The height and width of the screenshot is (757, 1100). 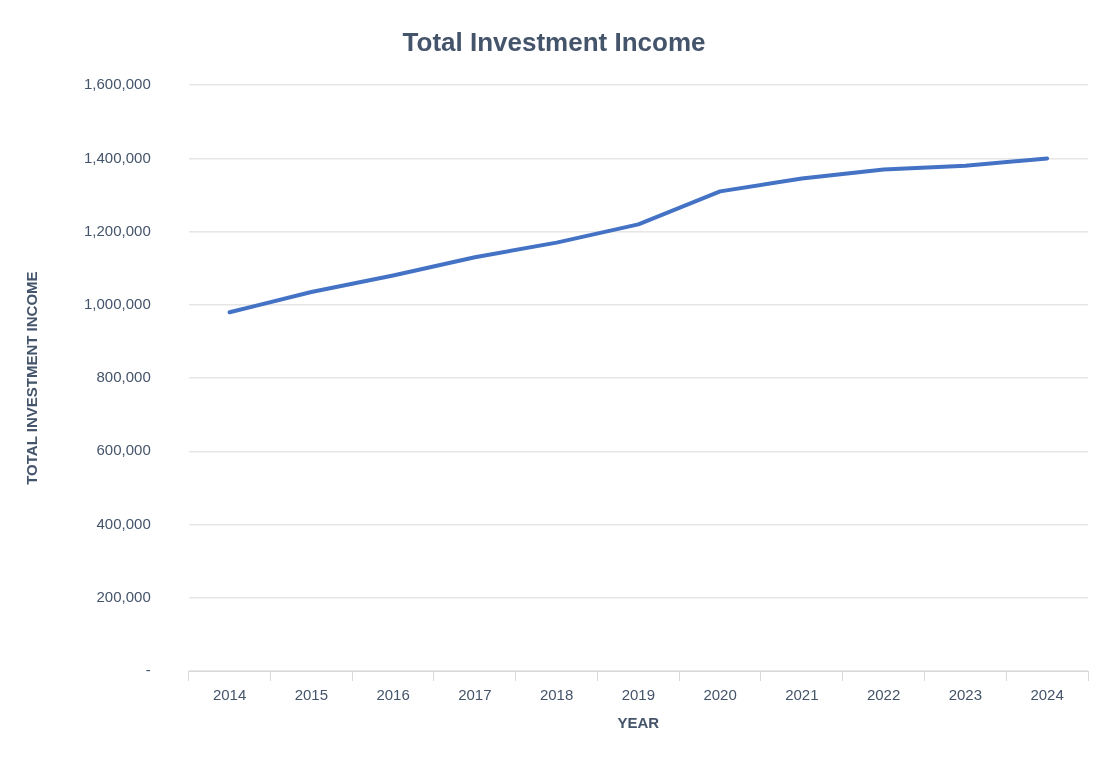 I want to click on y-tick-label: -, so click(x=148, y=670).